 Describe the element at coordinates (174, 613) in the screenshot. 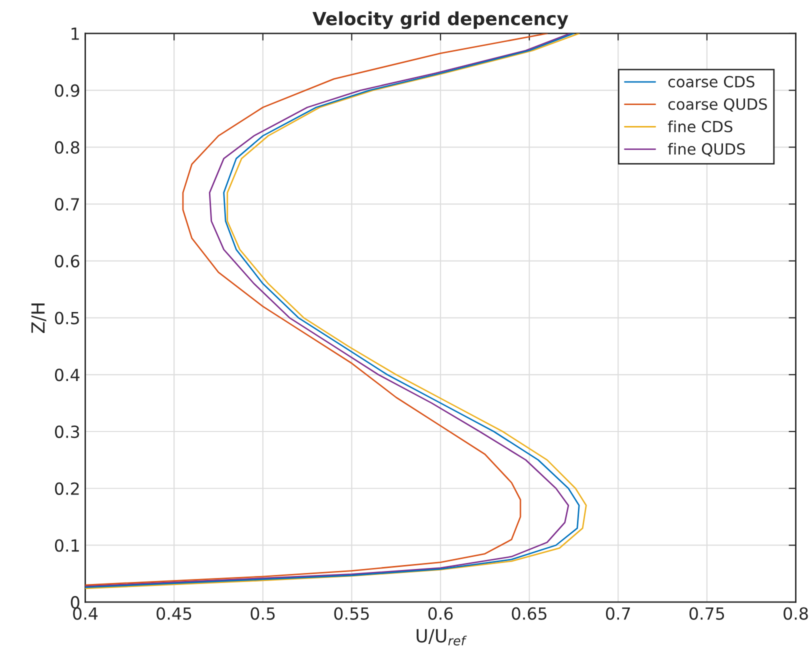

I see `x-tick-label: 0.45` at that location.